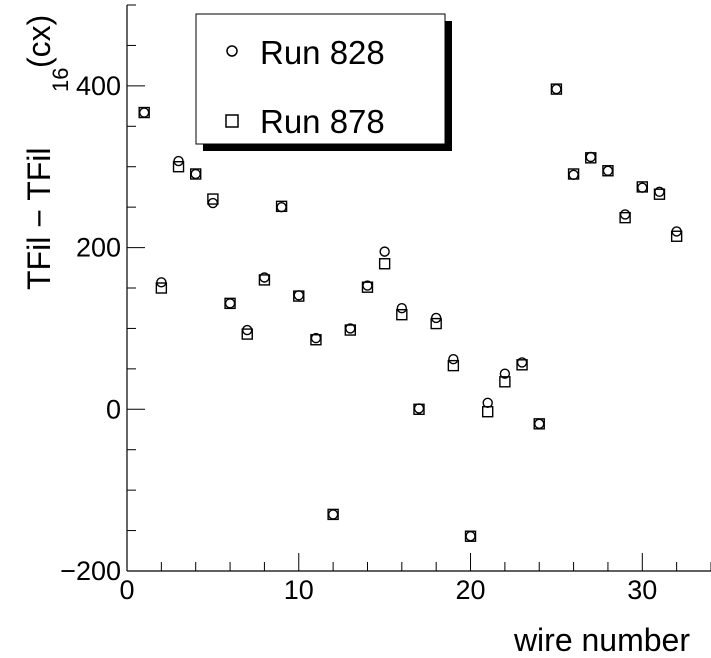  I want to click on y-axis-label-main: TFil − TFil, so click(39, 218).